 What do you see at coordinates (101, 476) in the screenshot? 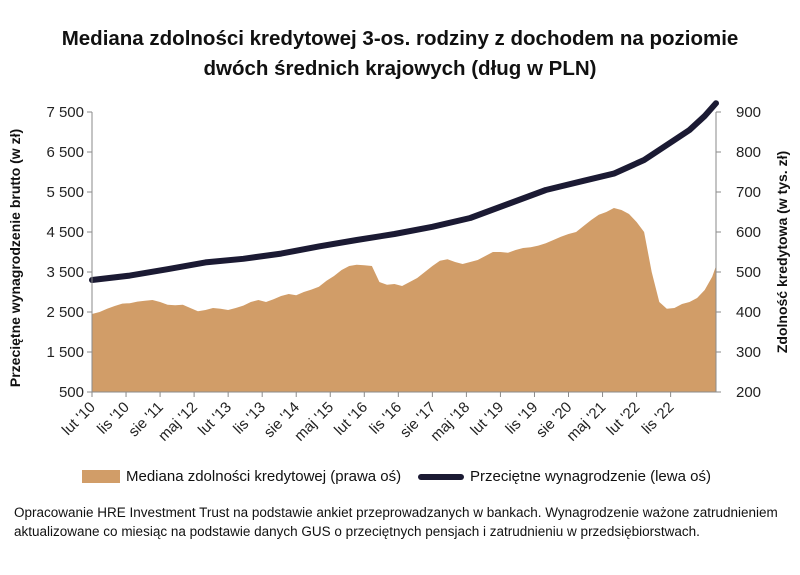
I see `legend-swatch-area` at bounding box center [101, 476].